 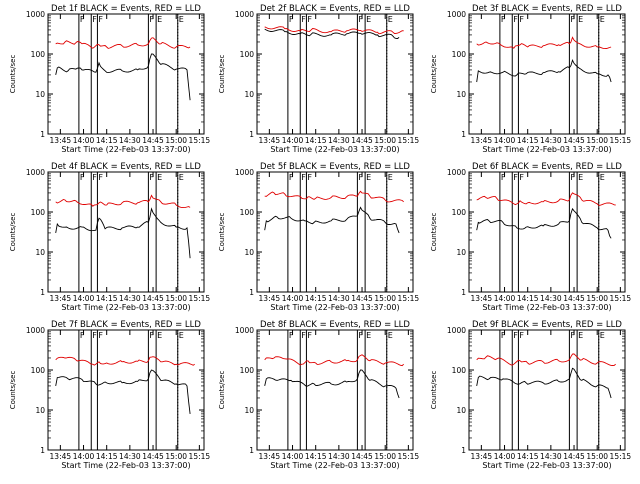 I want to click on panel-title: Det 3f BLACK = Events, RED = LLD, so click(x=547, y=9).